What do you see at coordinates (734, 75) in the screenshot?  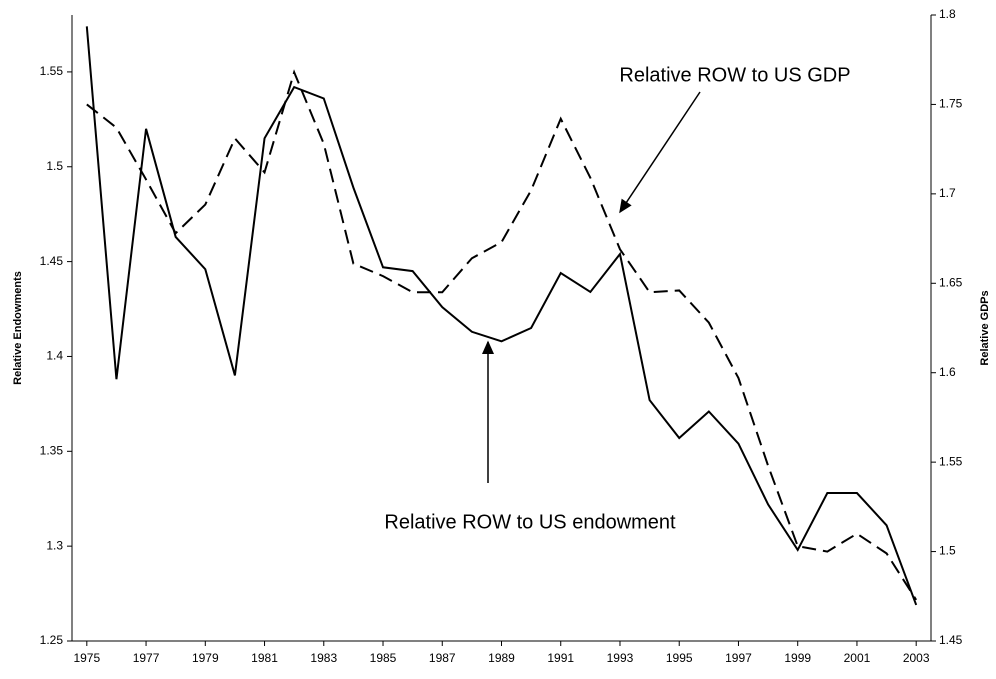 I see `annotation: Relative ROW to US GDP` at bounding box center [734, 75].